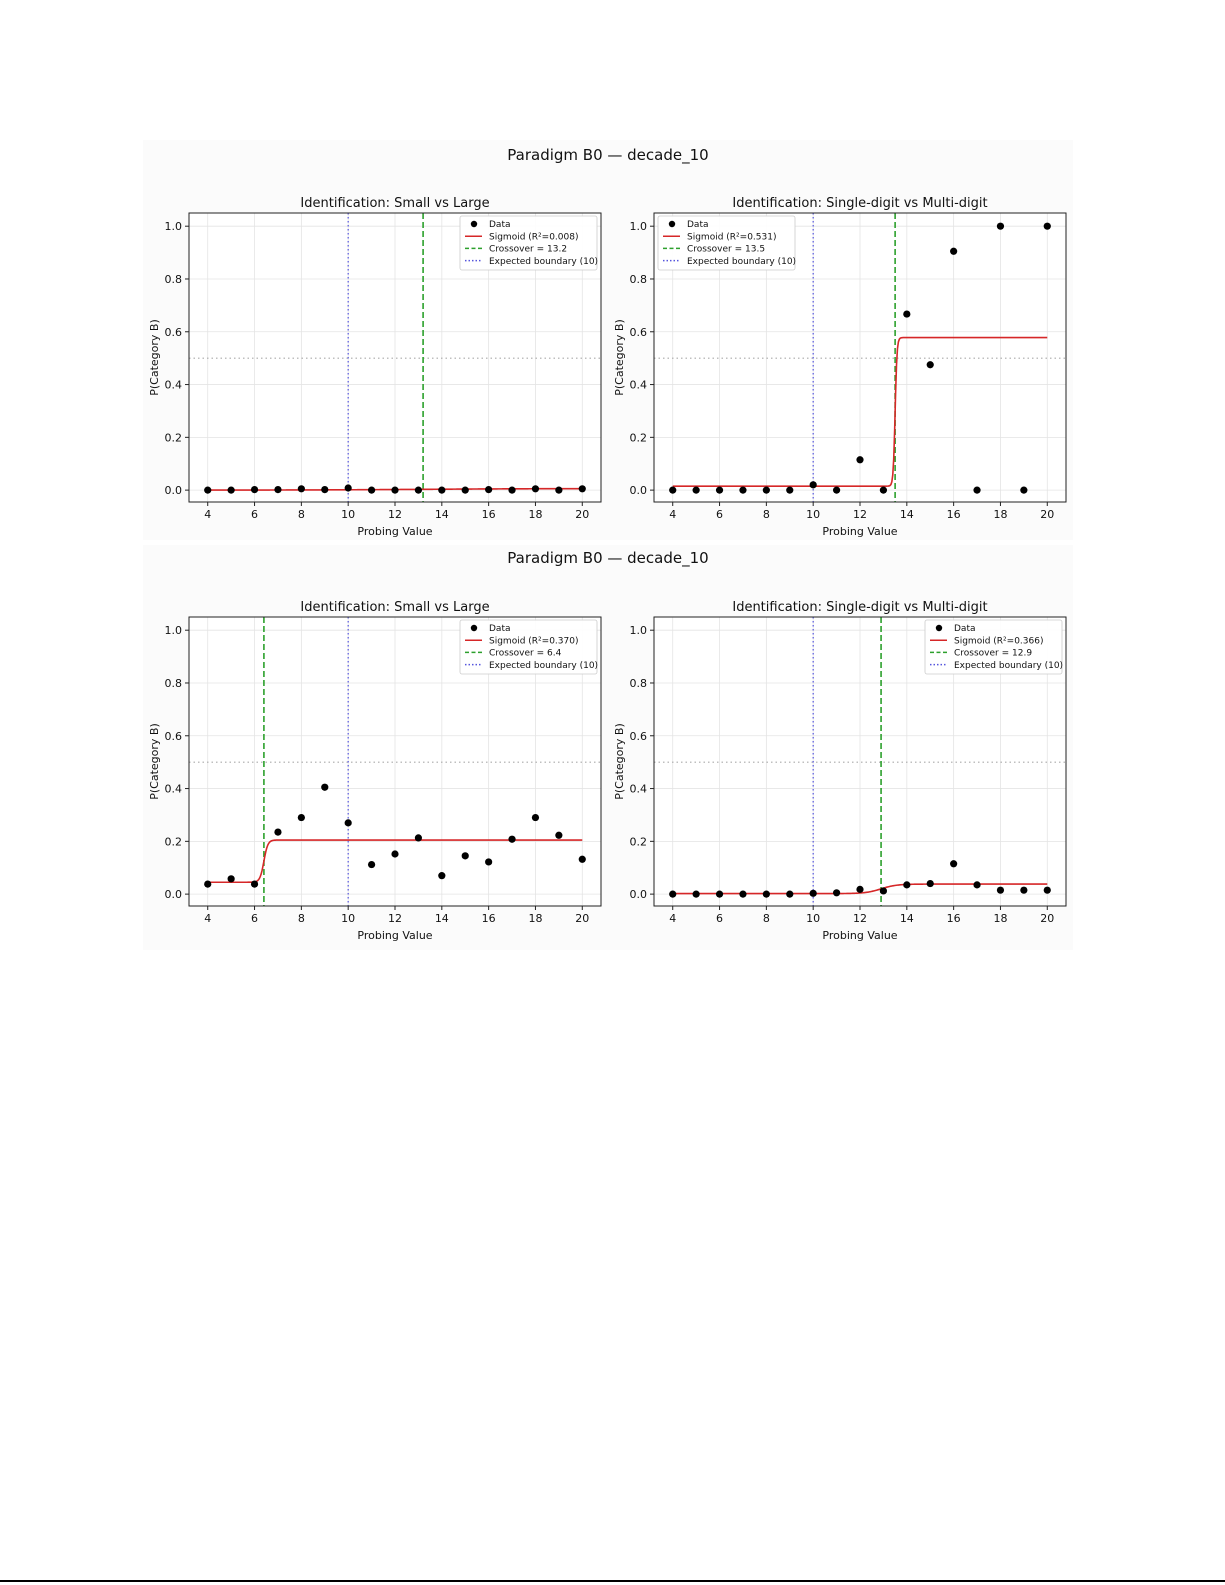 This screenshot has height=1585, width=1225. I want to click on legend-label: Crossover = 13.5, so click(726, 250).